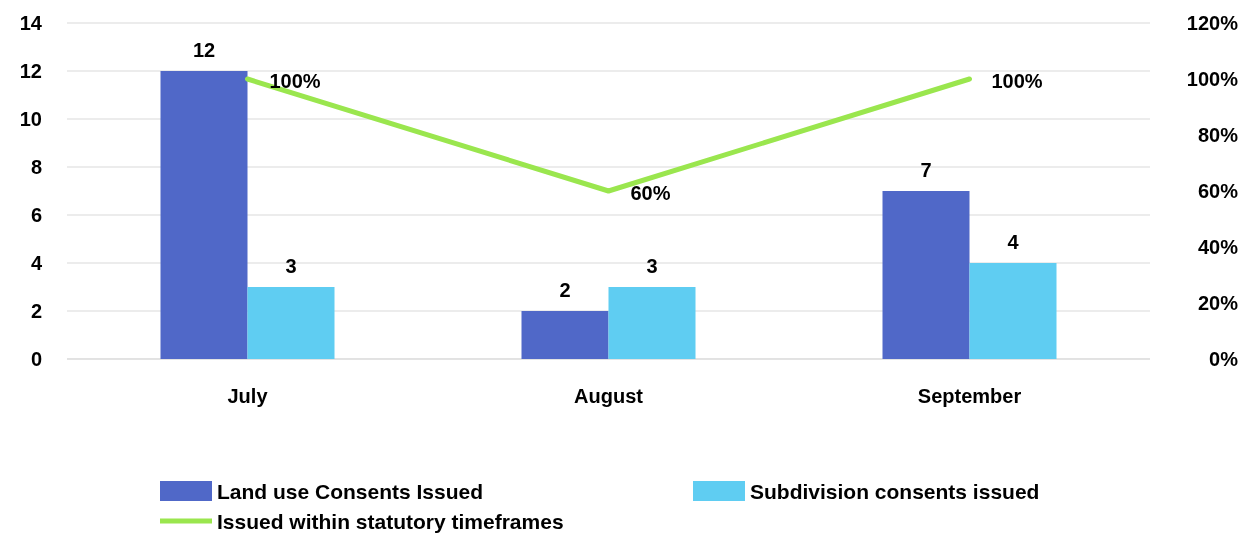 The height and width of the screenshot is (536, 1243). What do you see at coordinates (390, 521) in the screenshot?
I see `legend-label: Issued within statutory timeframes` at bounding box center [390, 521].